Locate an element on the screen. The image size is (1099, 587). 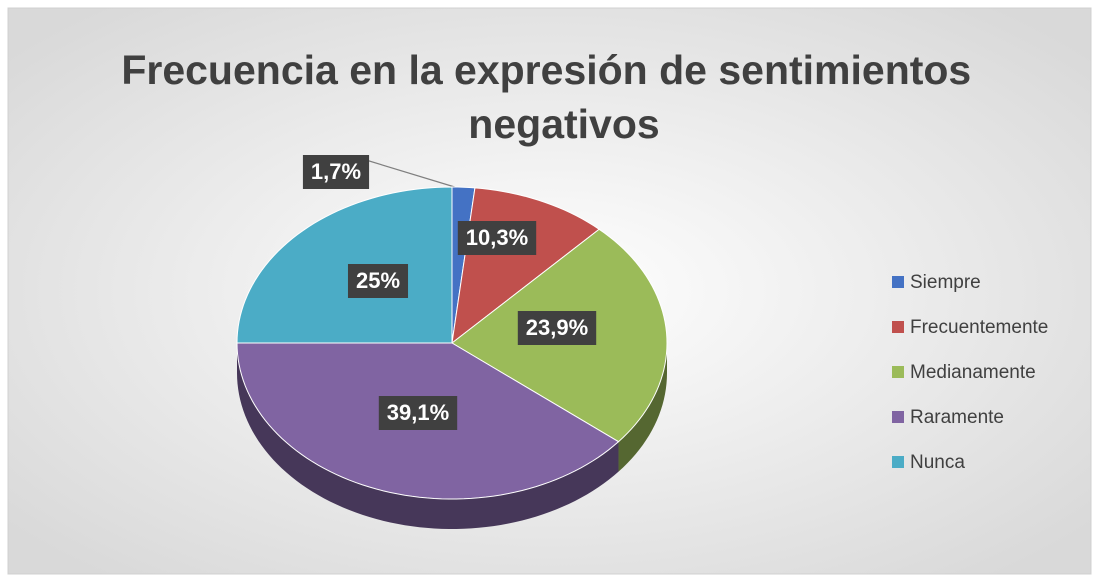
pie-slice is located at coordinates (344, 265).